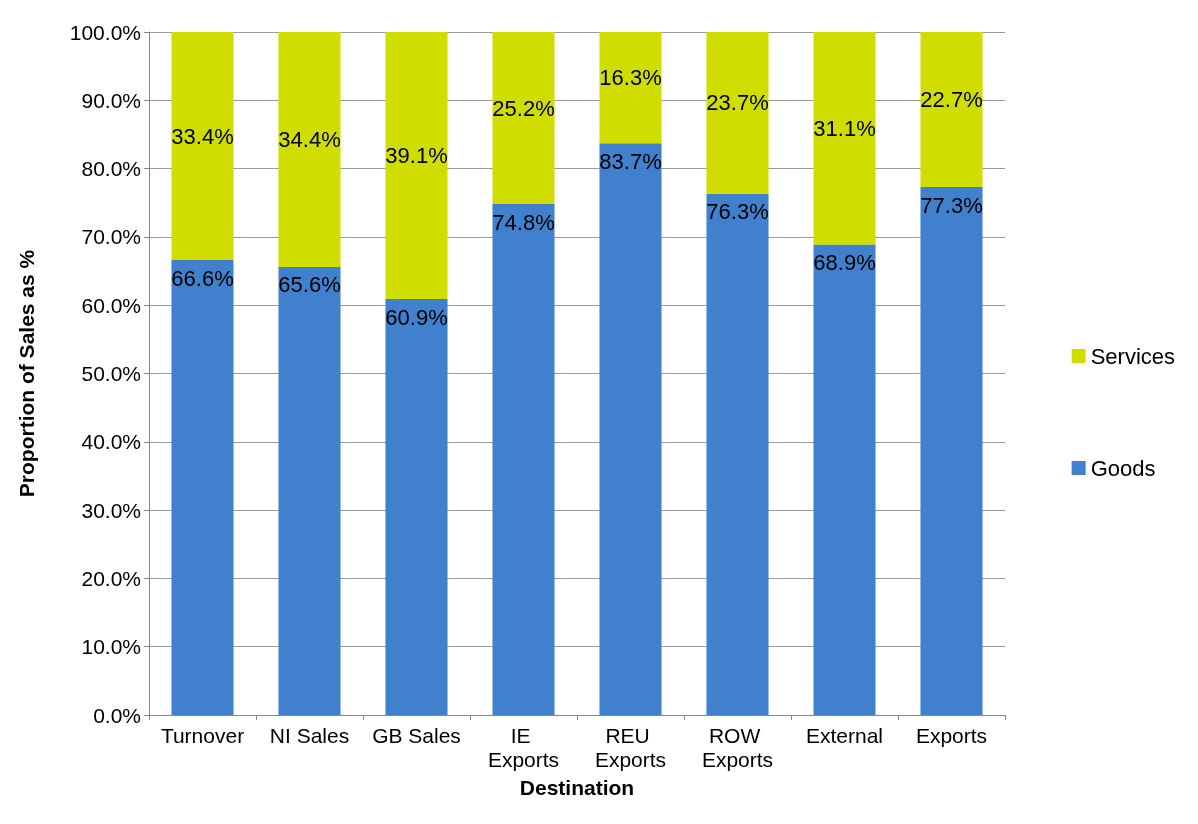 The image size is (1198, 824). What do you see at coordinates (951, 100) in the screenshot?
I see `data-label: 22.7%` at bounding box center [951, 100].